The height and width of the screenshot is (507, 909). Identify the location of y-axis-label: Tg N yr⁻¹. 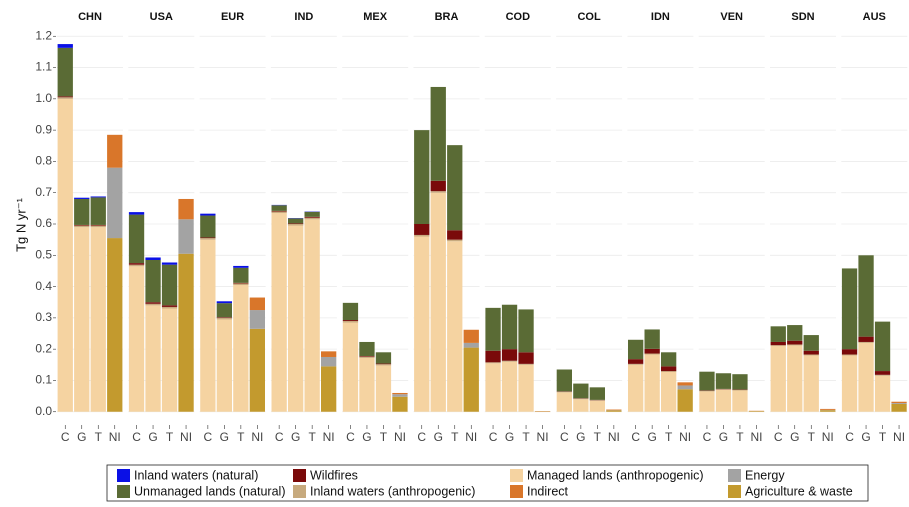
(20, 224).